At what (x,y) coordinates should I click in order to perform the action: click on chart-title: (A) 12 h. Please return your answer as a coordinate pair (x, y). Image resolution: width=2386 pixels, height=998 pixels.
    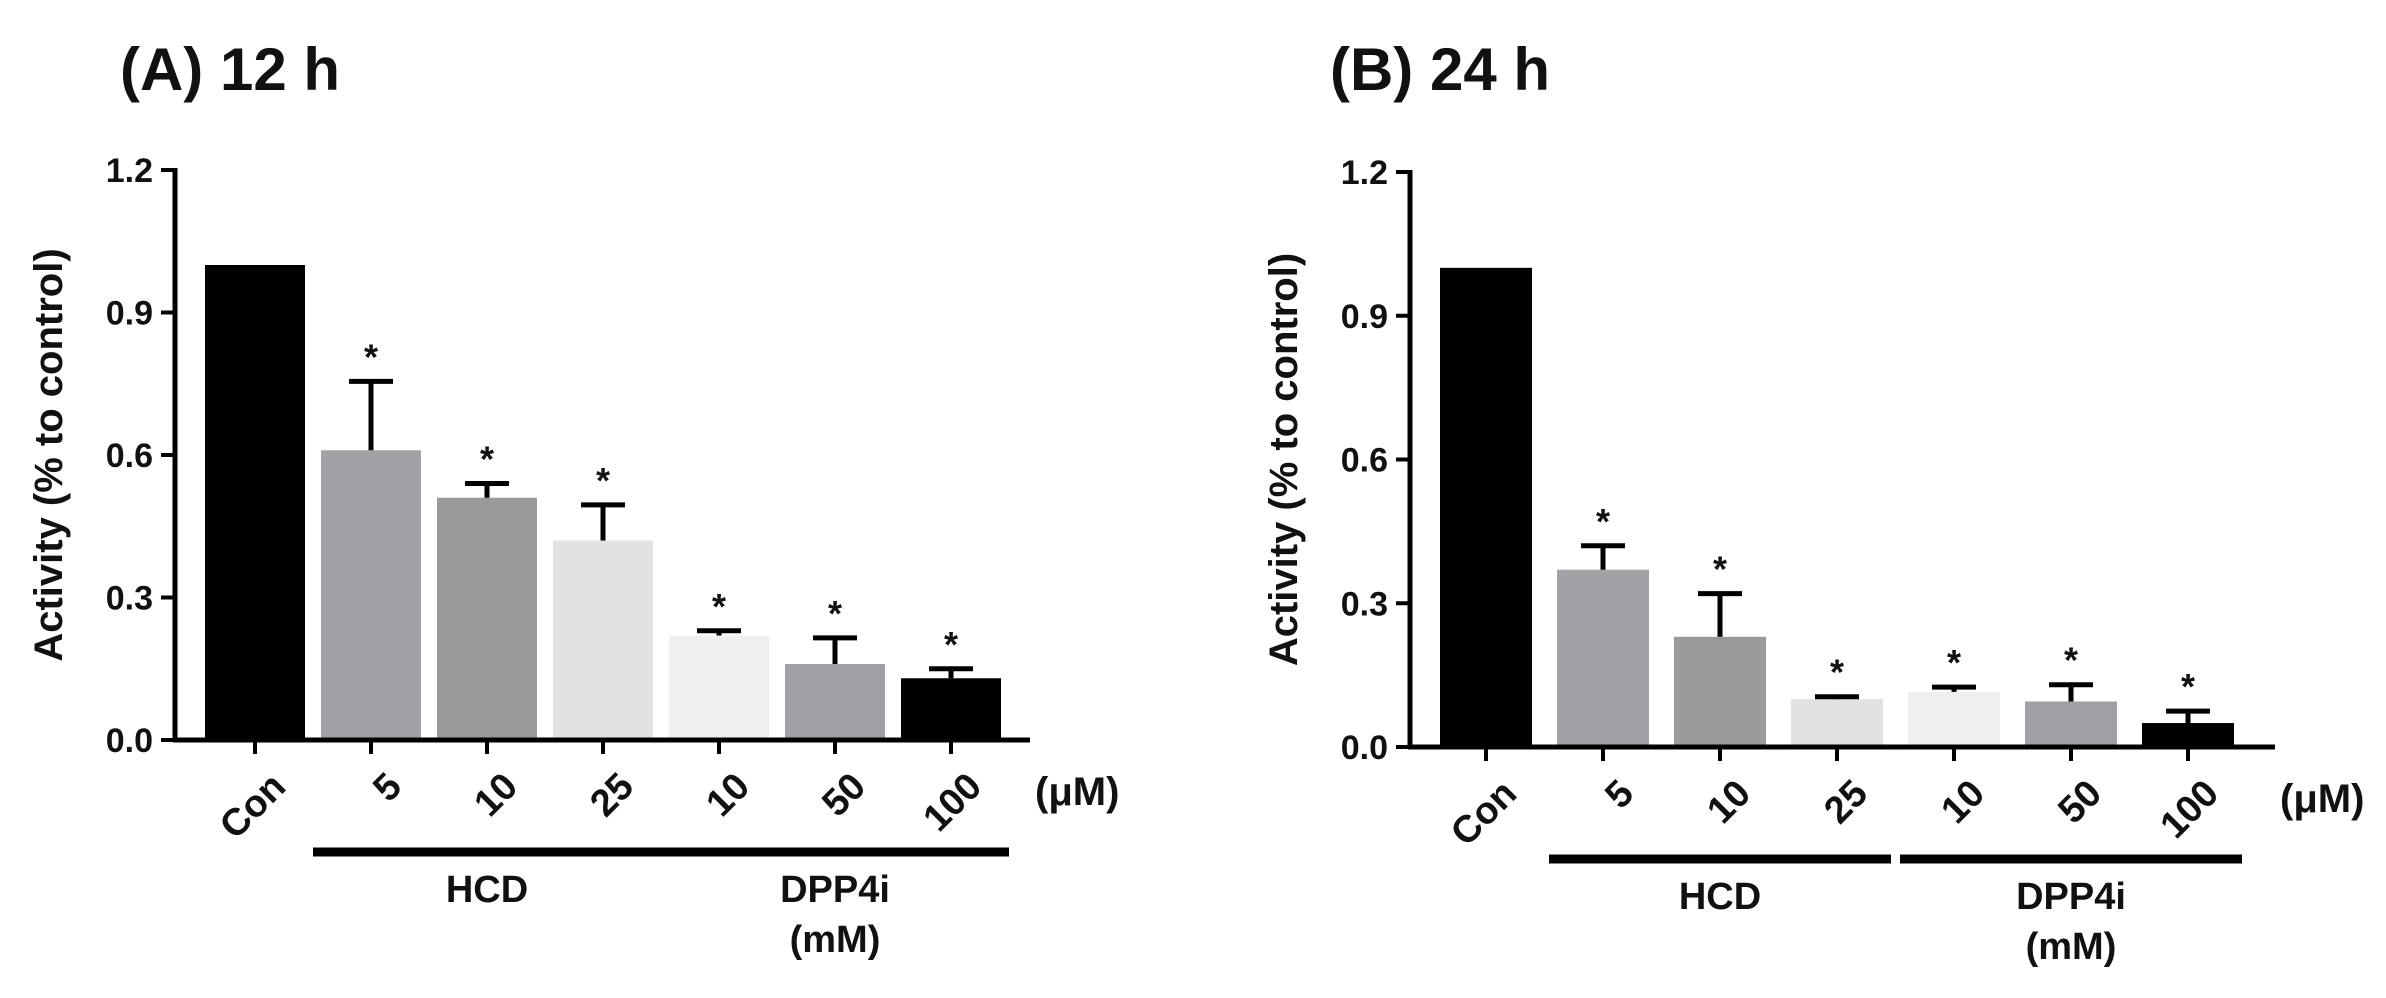
    Looking at the image, I should click on (230, 69).